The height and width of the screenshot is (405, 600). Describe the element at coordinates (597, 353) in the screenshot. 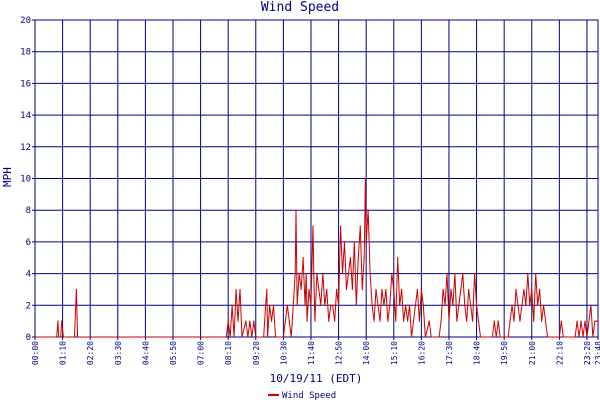

I see `x-tick-label: 23:48` at that location.